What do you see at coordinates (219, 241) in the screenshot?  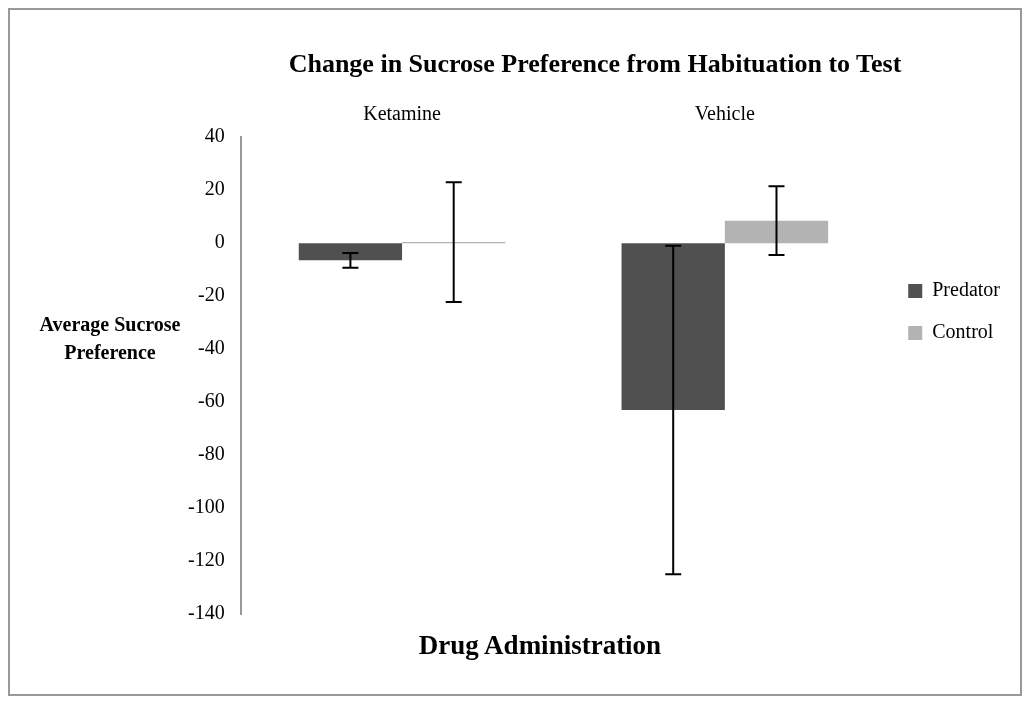 I see `y-tick-label: 0` at bounding box center [219, 241].